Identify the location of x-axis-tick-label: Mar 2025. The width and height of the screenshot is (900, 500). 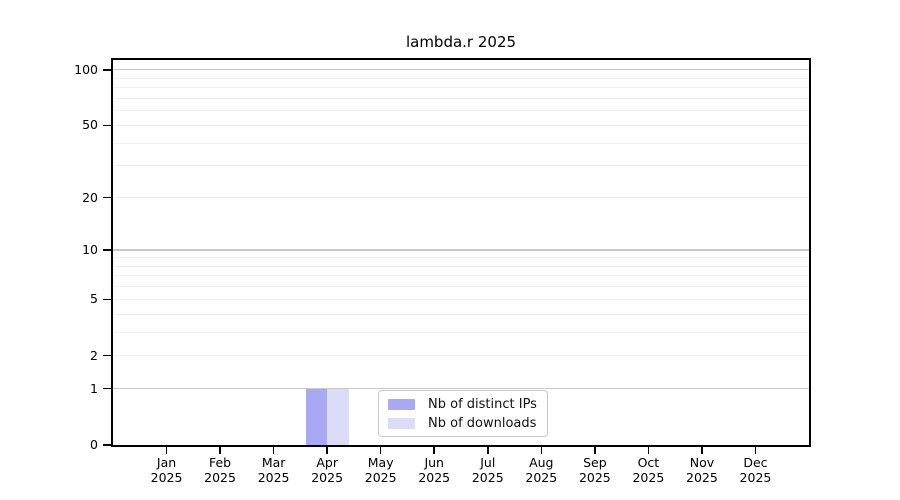
(274, 470).